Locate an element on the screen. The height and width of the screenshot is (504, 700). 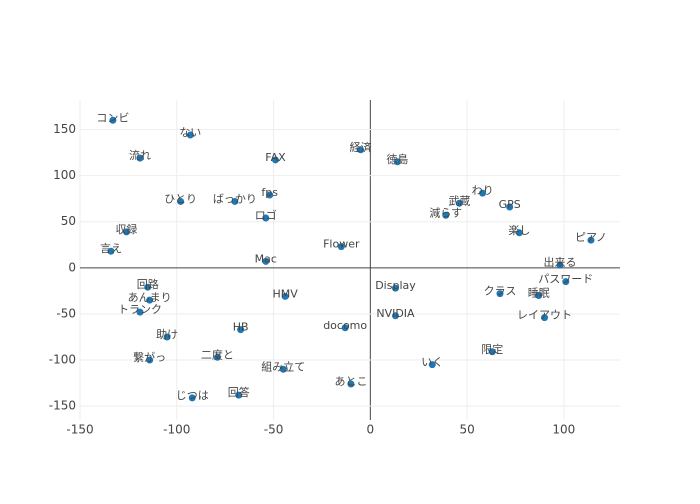
point-label: 経済 is located at coordinates (361, 147).